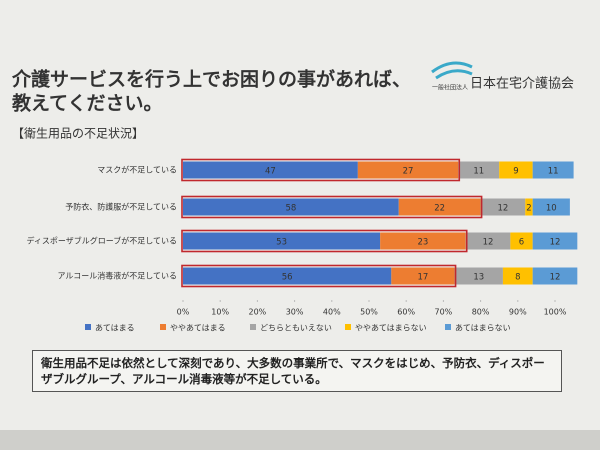 Image resolution: width=600 pixels, height=450 pixels. I want to click on value-label: 58, so click(290, 209).